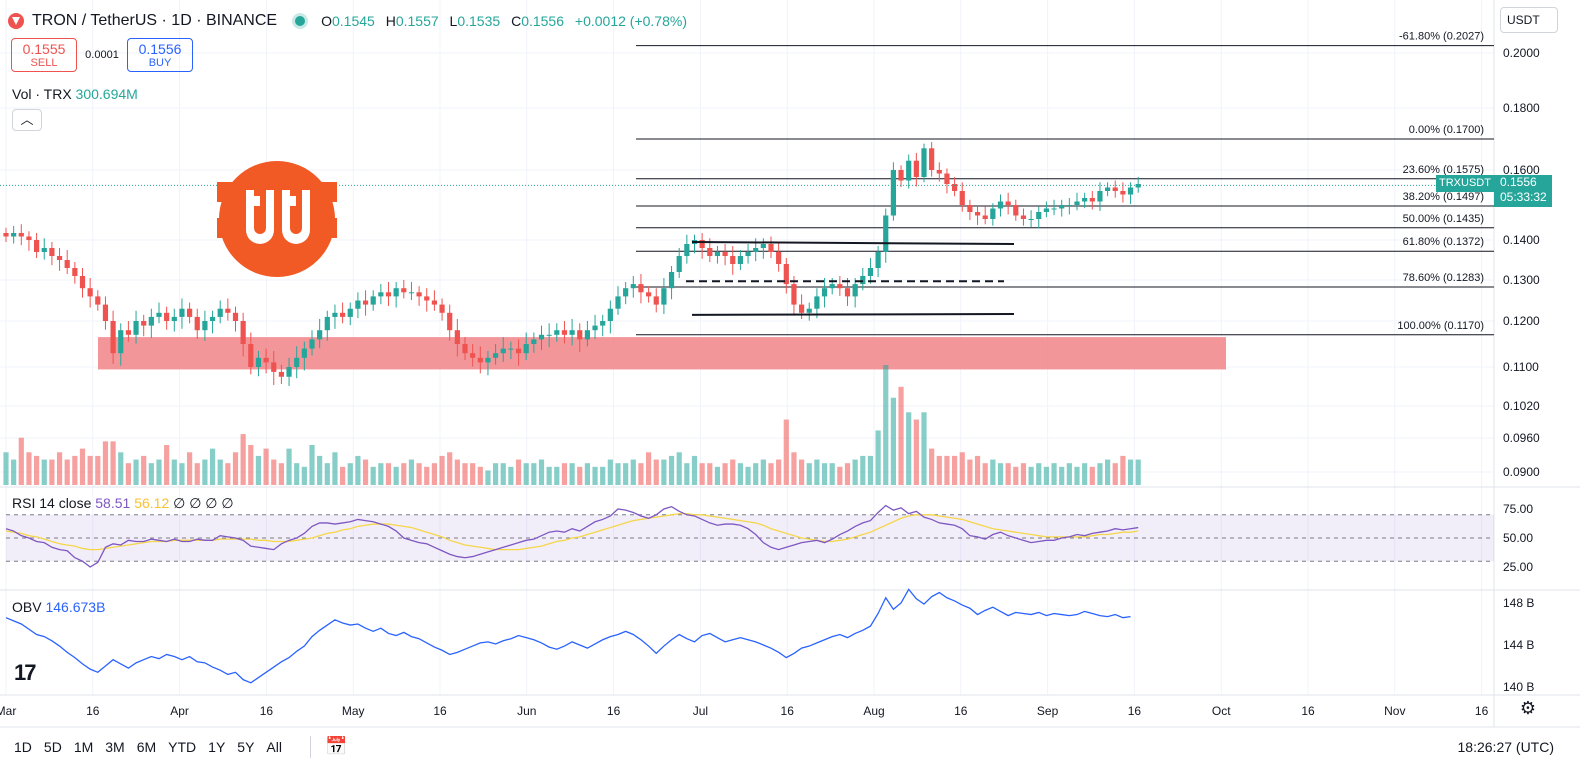 This screenshot has height=780, width=1580. Describe the element at coordinates (83, 747) in the screenshot. I see `range-button-1m: 1M` at that location.